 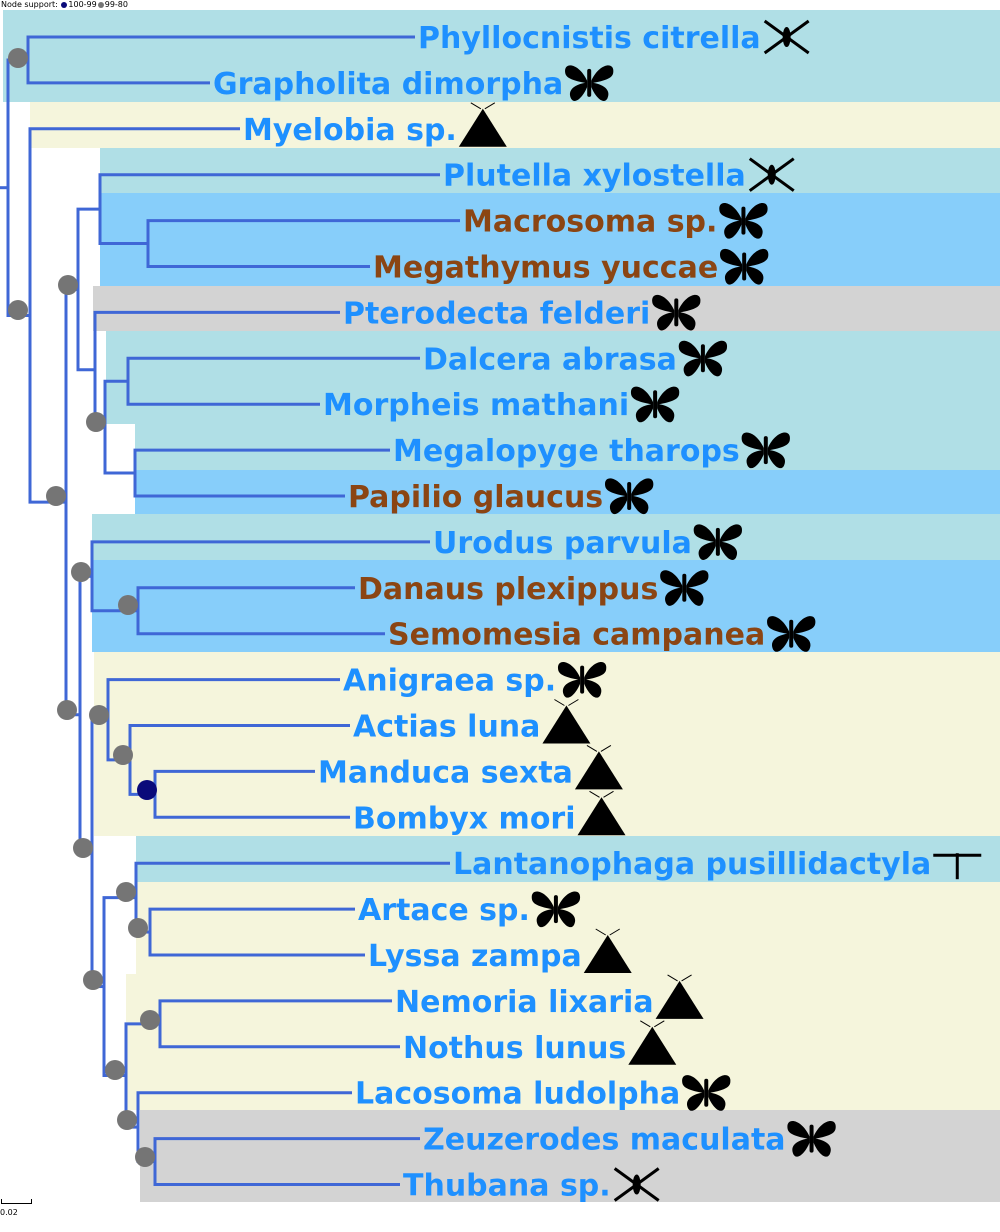 I want to click on taxon-label: Macrosoma sp., so click(x=590, y=222).